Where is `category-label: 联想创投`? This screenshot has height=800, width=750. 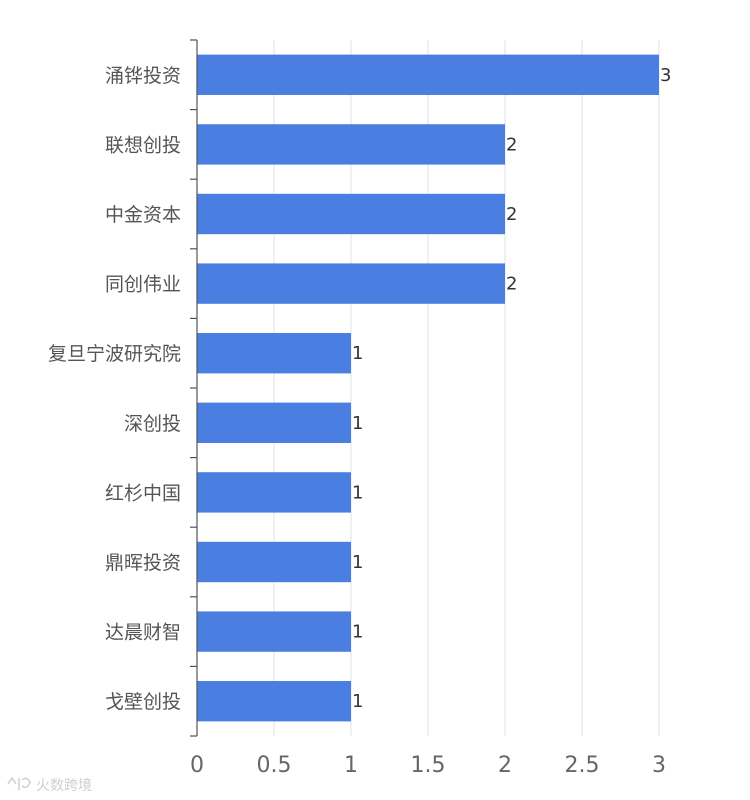 category-label: 联想创投 is located at coordinates (143, 145).